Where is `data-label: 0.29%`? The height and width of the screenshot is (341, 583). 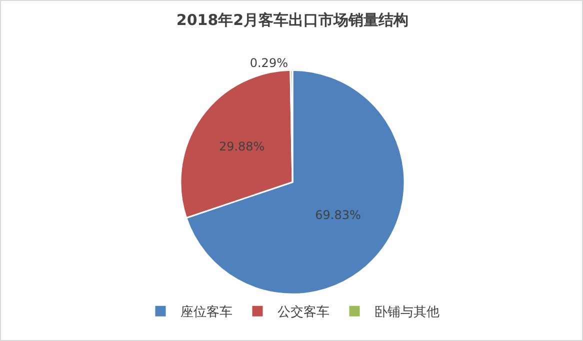
data-label: 0.29% is located at coordinates (269, 63).